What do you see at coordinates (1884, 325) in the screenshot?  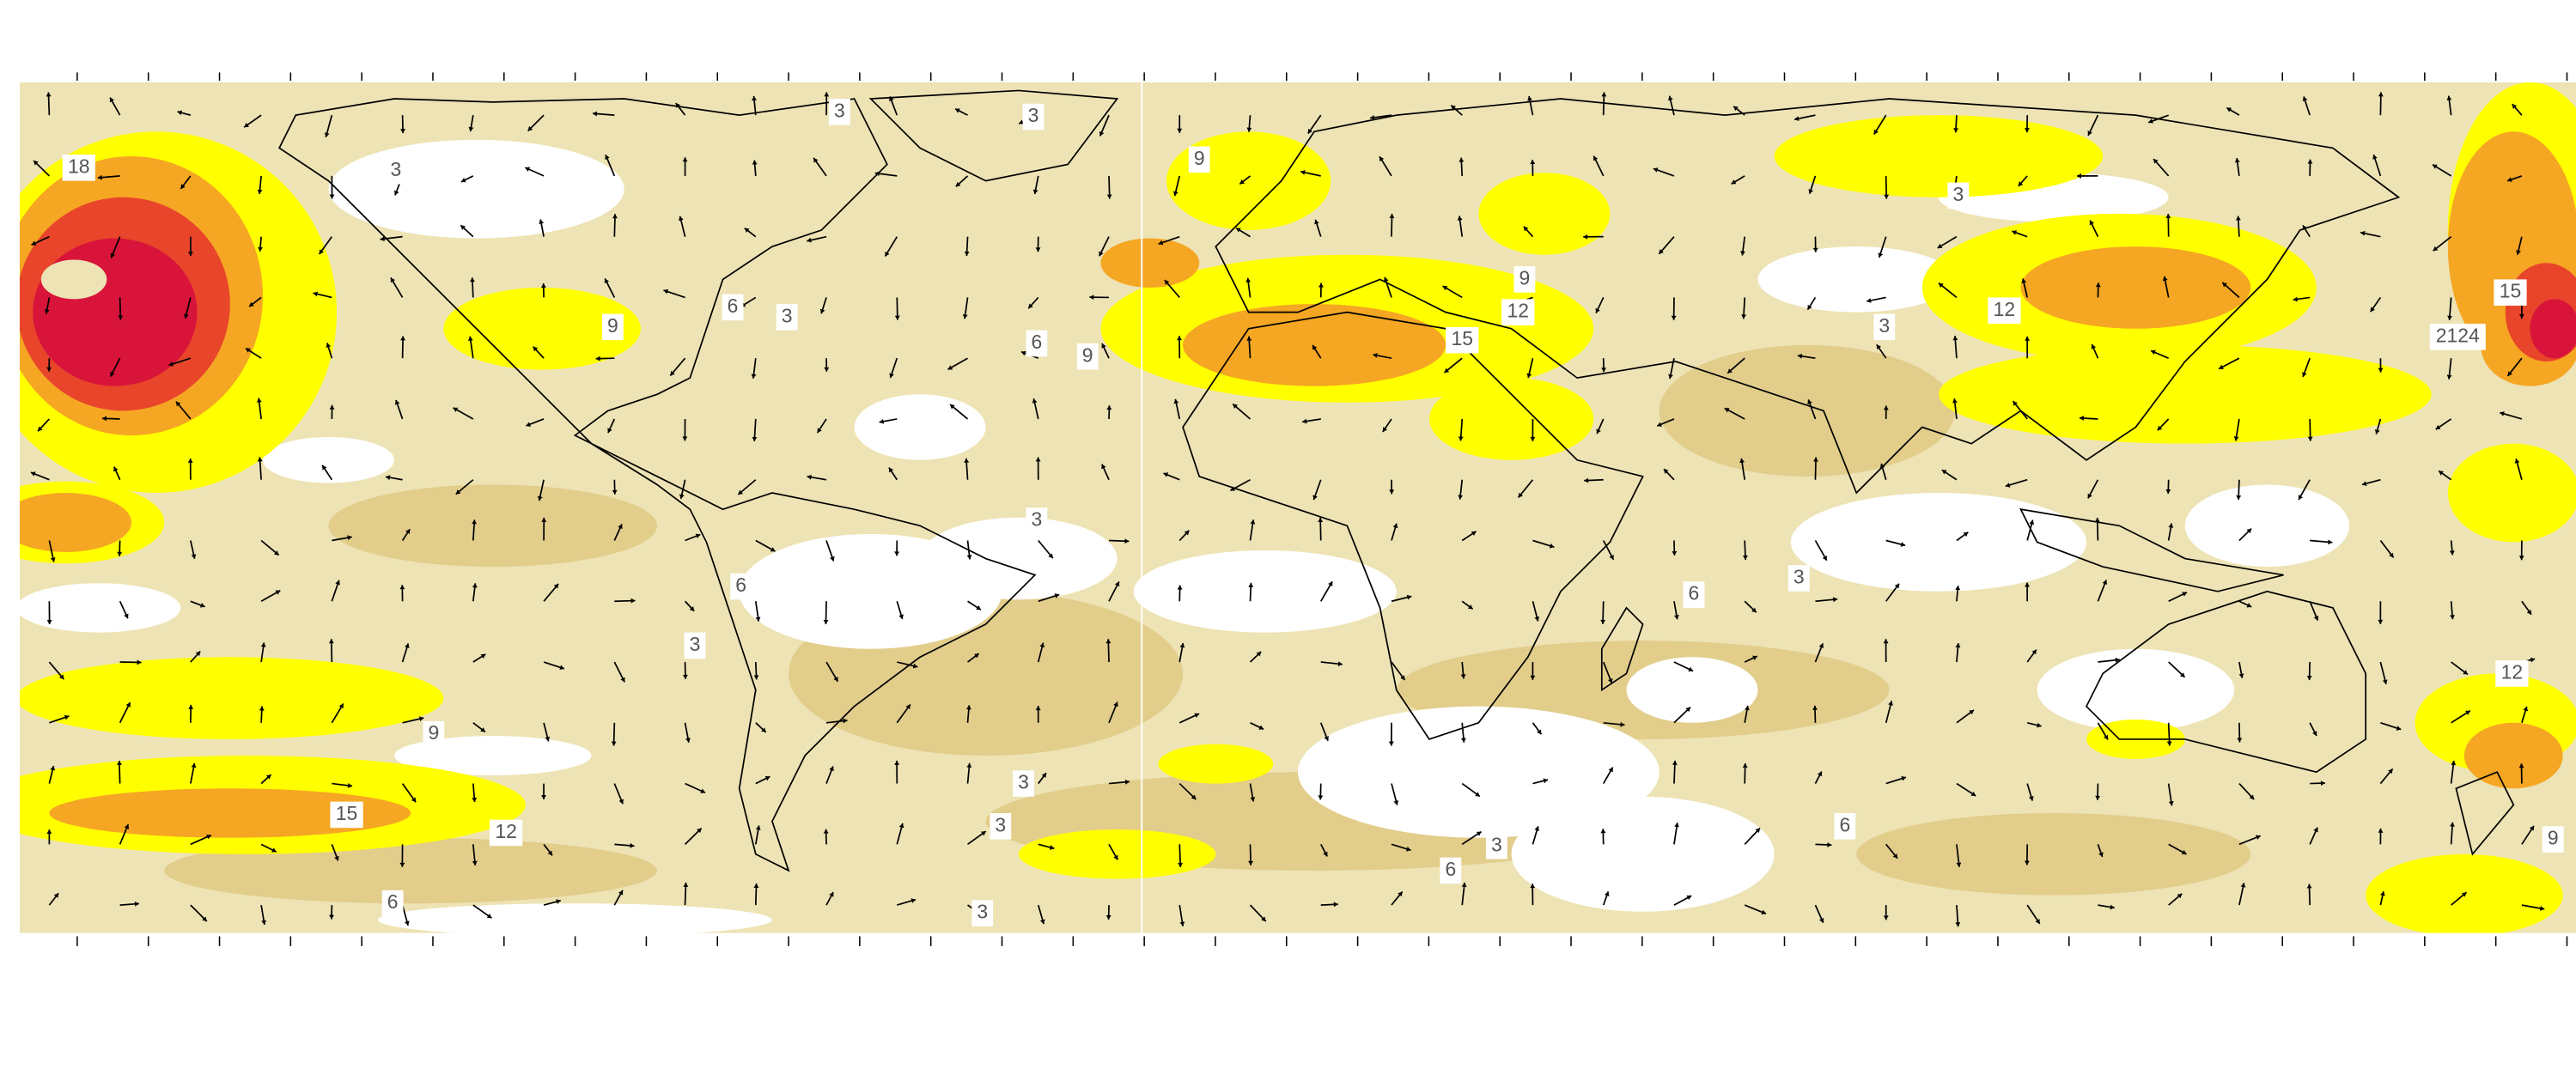 I see `contour-label: 3` at bounding box center [1884, 325].